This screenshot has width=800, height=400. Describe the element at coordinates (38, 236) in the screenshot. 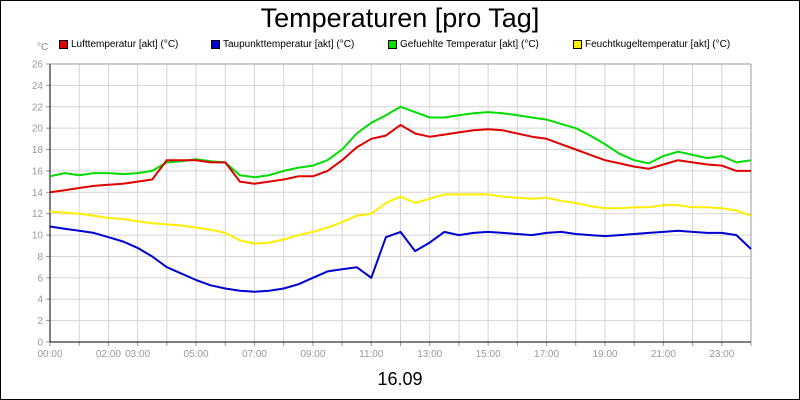

I see `y-tick-label: 10` at that location.